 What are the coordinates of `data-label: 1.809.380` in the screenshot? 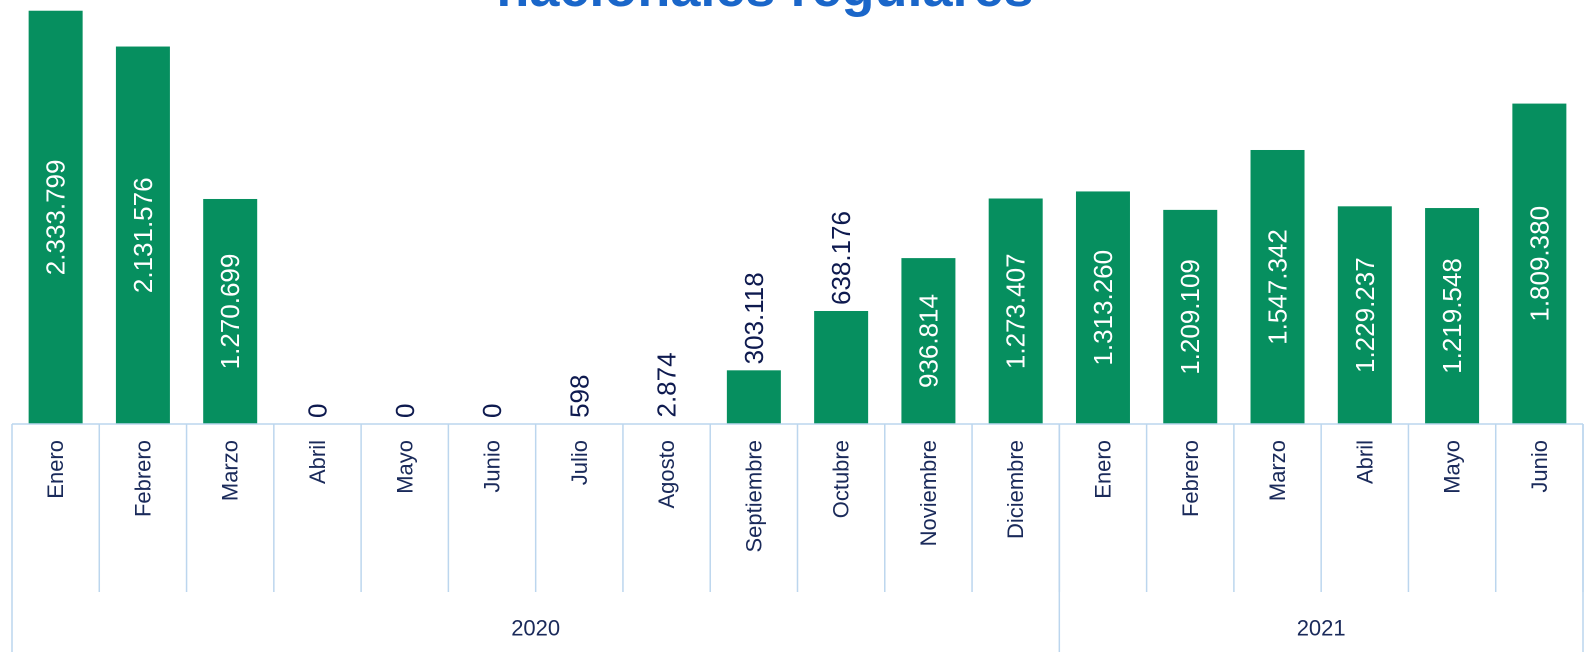 It's located at (1539, 264).